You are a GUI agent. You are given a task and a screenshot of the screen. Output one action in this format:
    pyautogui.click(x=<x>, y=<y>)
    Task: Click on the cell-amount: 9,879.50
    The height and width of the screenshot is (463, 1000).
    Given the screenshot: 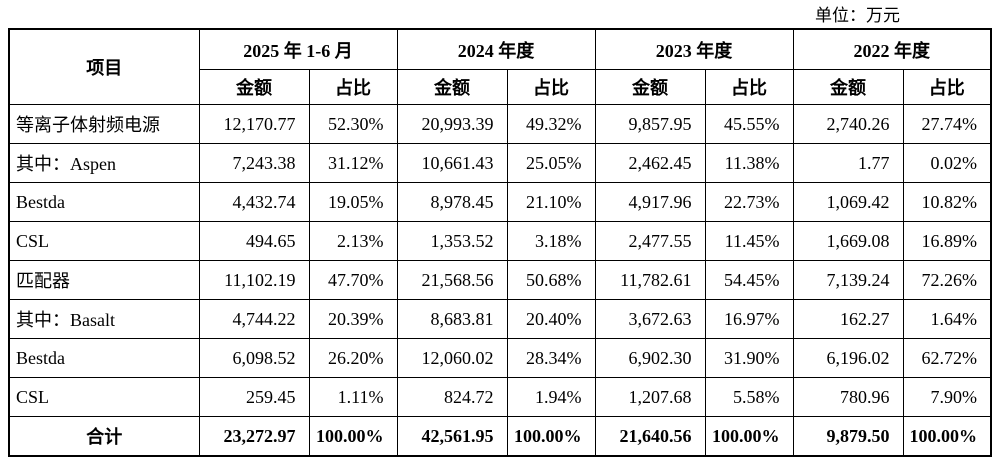 What is the action you would take?
    pyautogui.click(x=848, y=436)
    